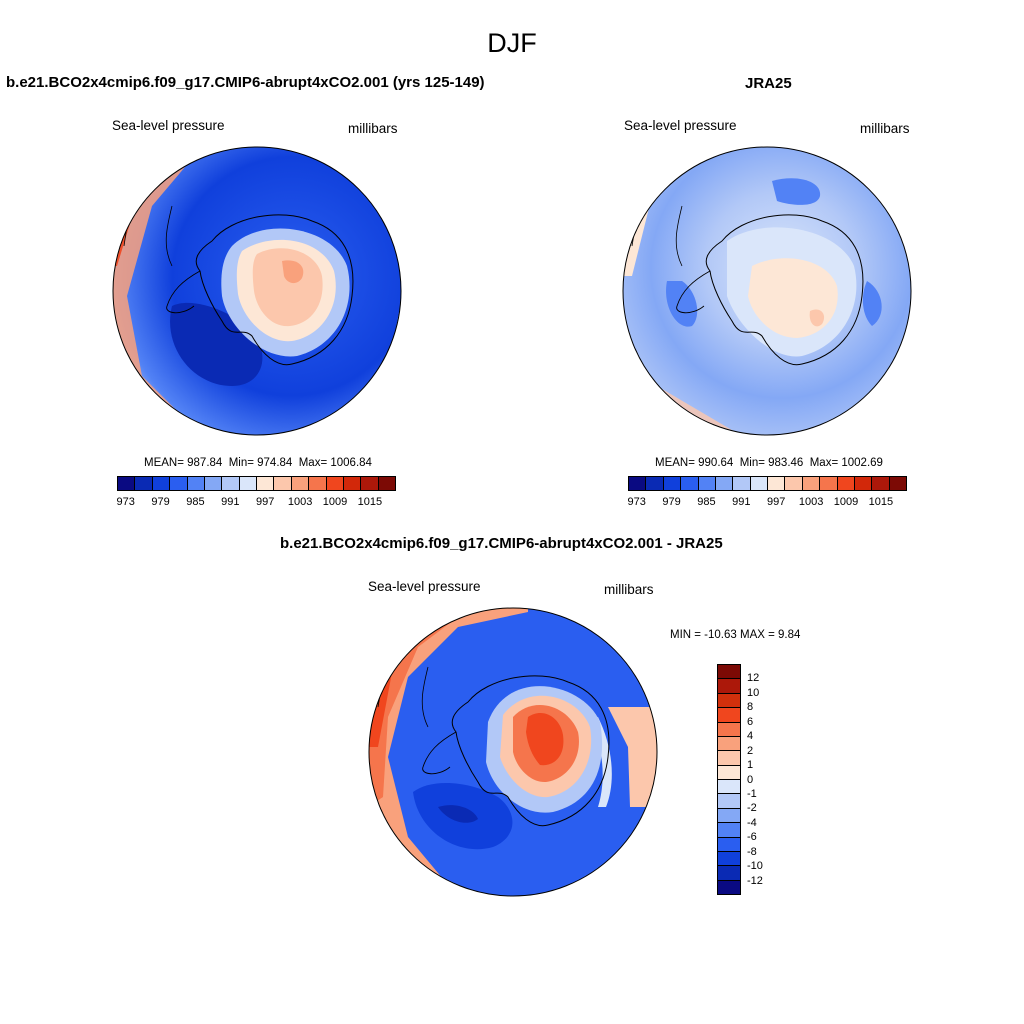 The image size is (1024, 1024). I want to click on colorbar-tick-label: 4, so click(750, 736).